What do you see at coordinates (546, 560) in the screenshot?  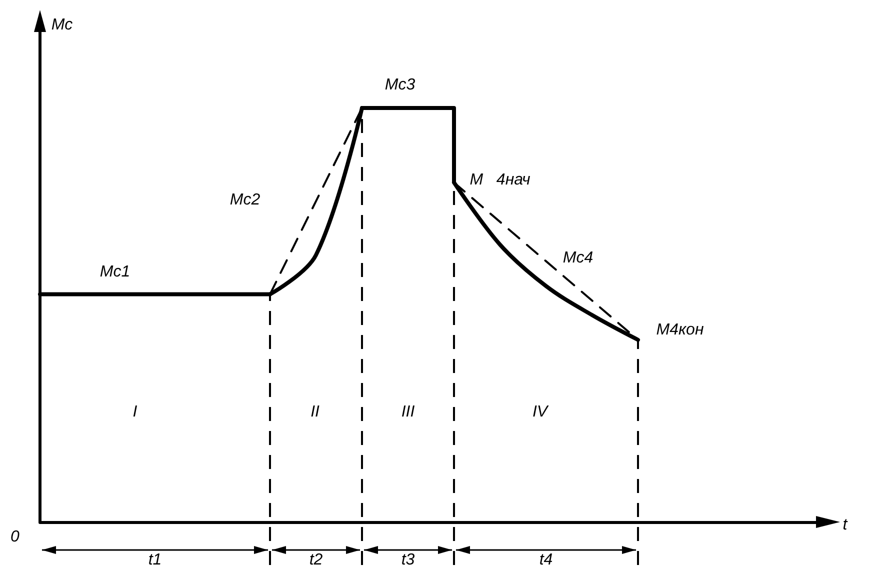 I see `text: t4` at bounding box center [546, 560].